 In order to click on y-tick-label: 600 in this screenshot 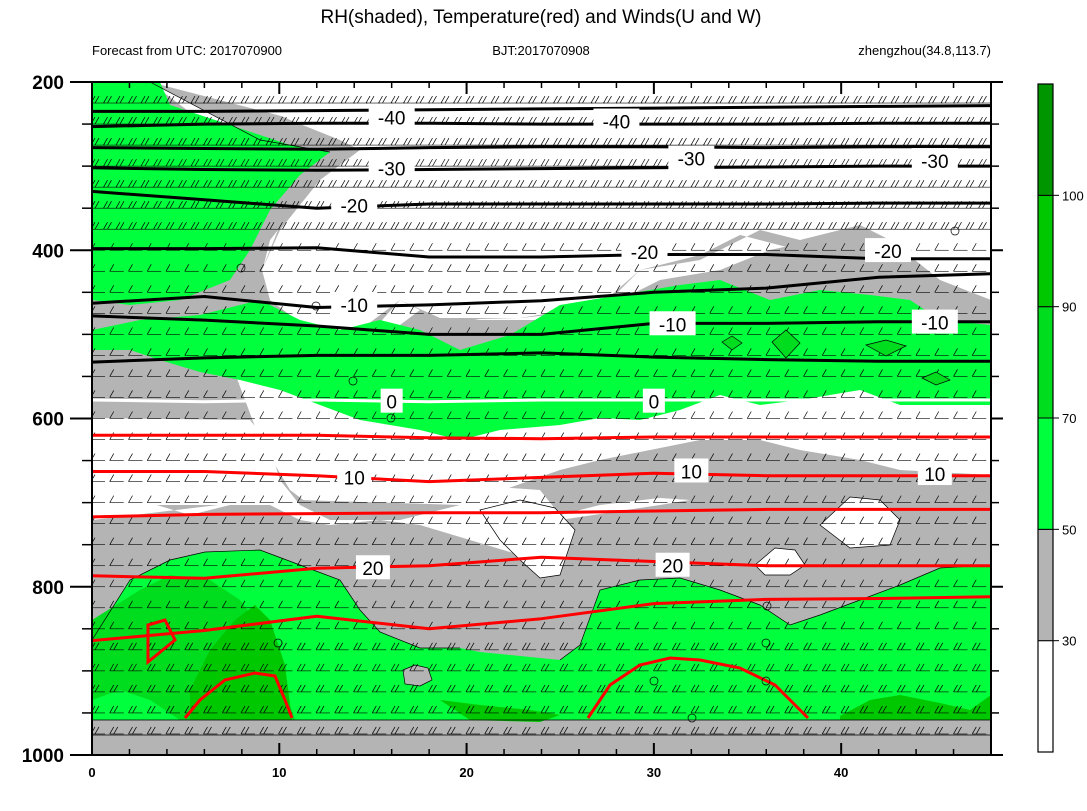, I will do `click(48, 420)`.